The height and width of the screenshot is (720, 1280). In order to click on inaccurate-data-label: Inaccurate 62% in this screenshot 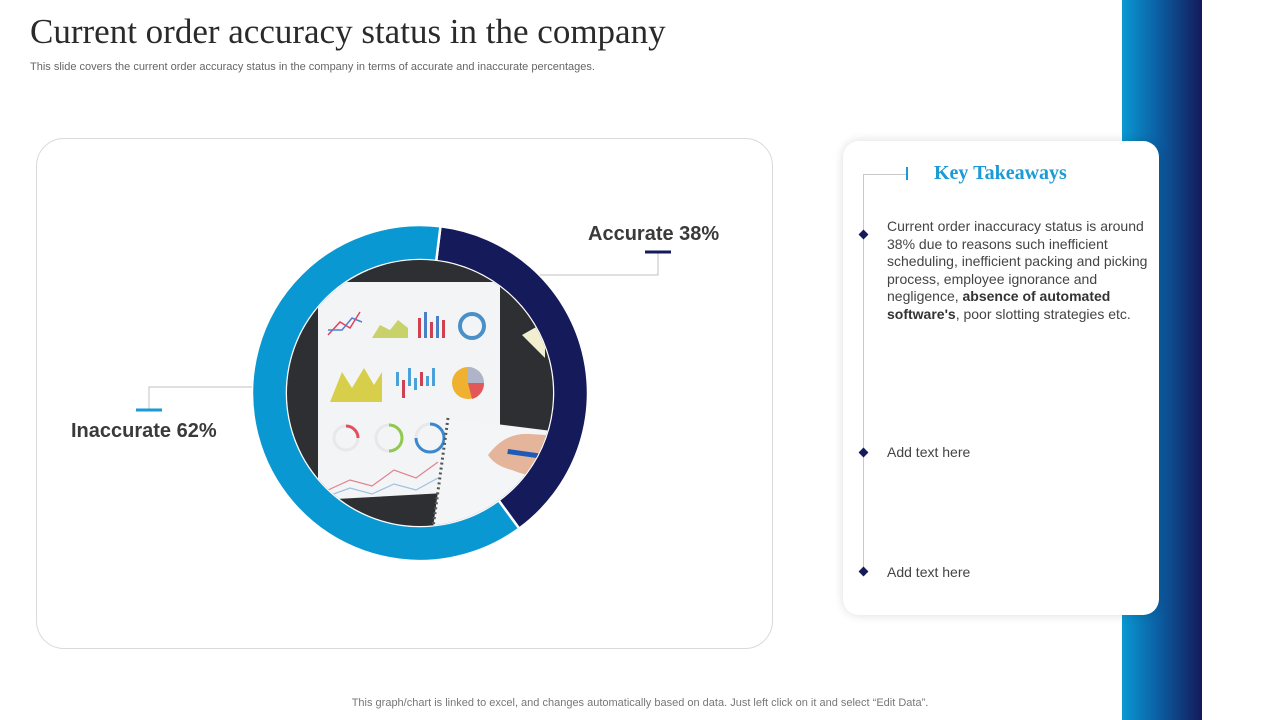, I will do `click(144, 431)`.